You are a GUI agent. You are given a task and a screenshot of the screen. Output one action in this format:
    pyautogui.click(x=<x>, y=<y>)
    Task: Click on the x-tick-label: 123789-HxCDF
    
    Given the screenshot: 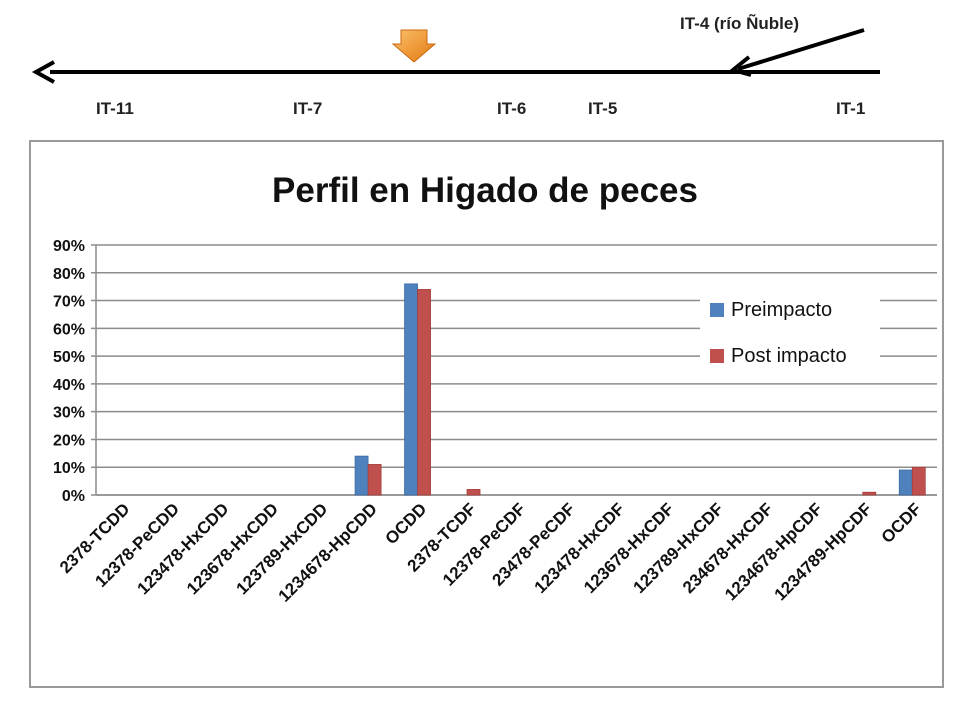 What is the action you would take?
    pyautogui.click(x=679, y=548)
    